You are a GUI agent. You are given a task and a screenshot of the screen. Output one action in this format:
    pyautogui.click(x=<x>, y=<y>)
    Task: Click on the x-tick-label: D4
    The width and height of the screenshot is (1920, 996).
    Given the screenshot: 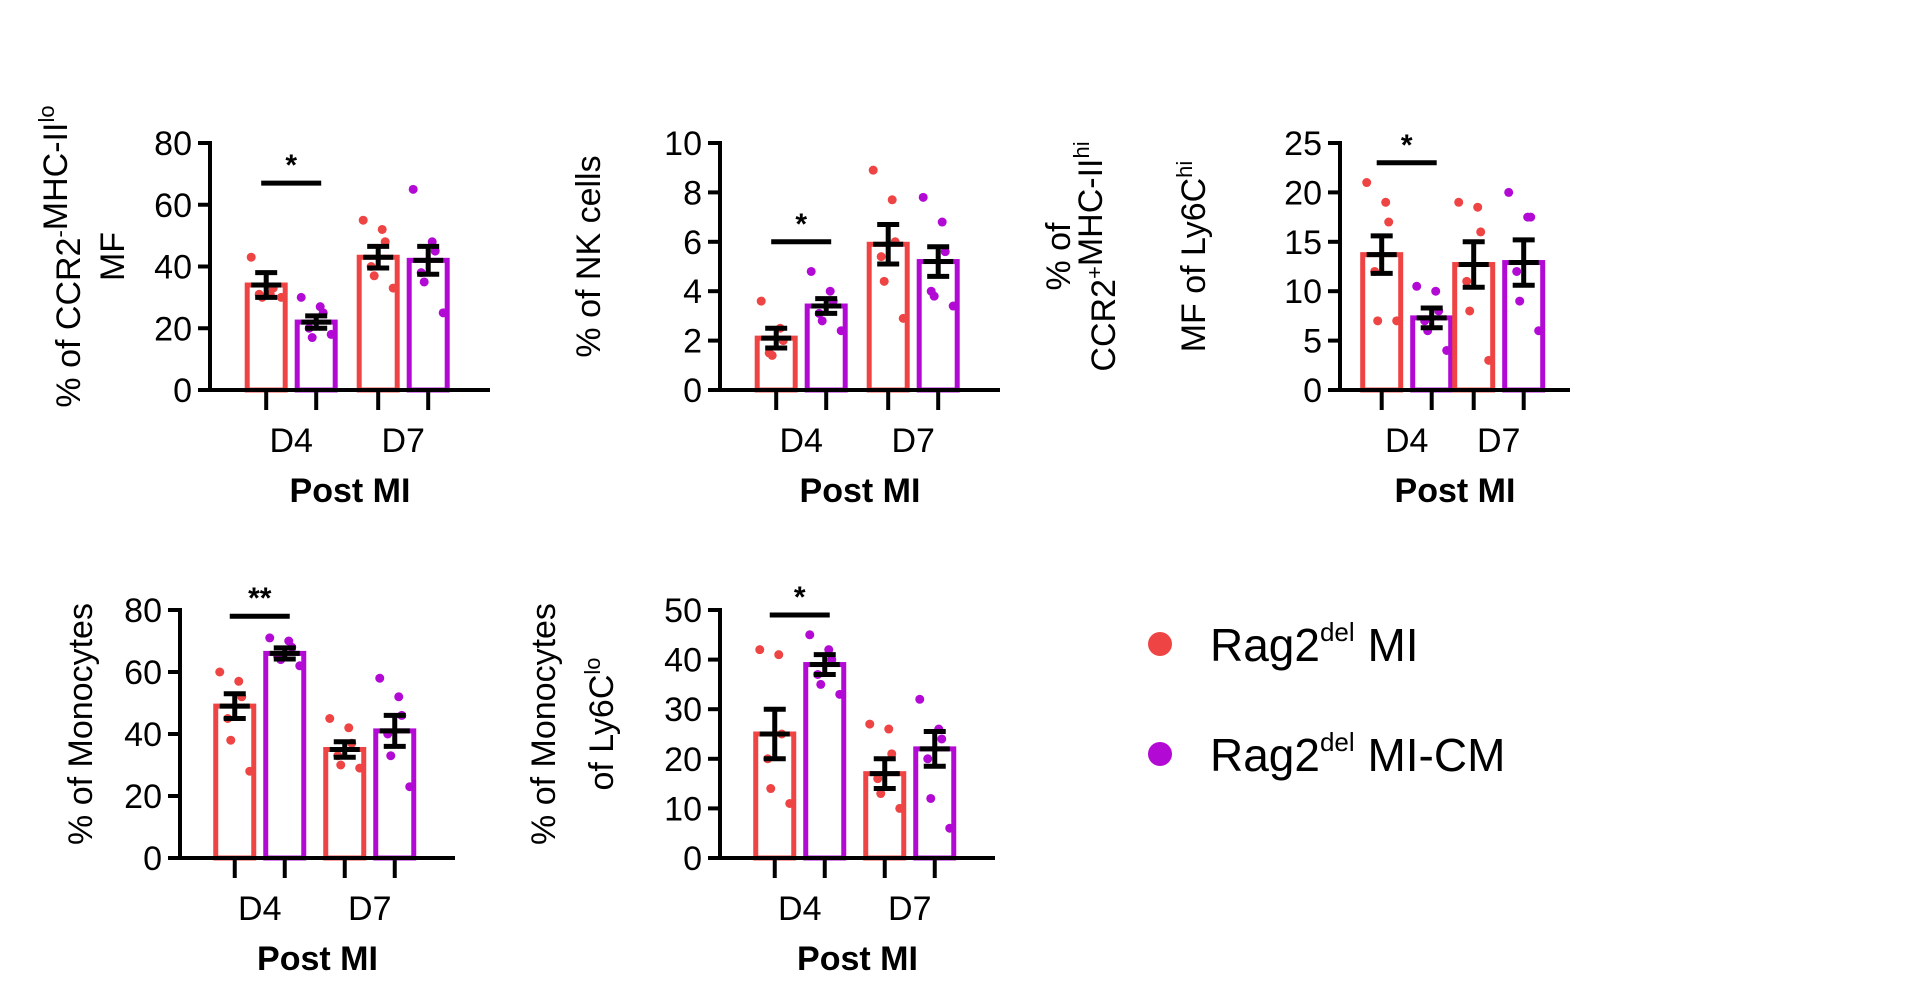 What is the action you would take?
    pyautogui.click(x=290, y=441)
    